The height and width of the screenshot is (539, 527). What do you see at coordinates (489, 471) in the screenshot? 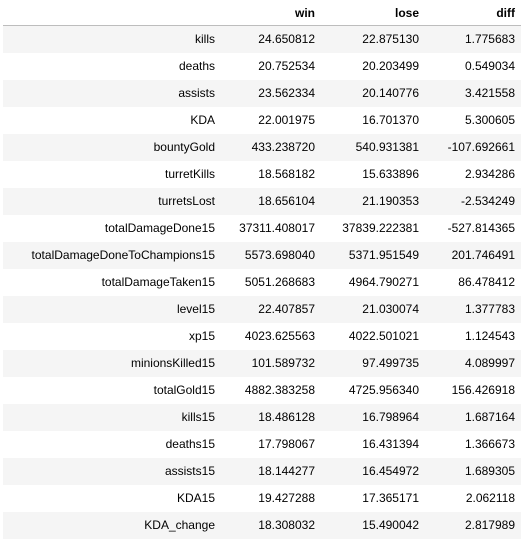
I see `cell-diff: 1.689305` at bounding box center [489, 471].